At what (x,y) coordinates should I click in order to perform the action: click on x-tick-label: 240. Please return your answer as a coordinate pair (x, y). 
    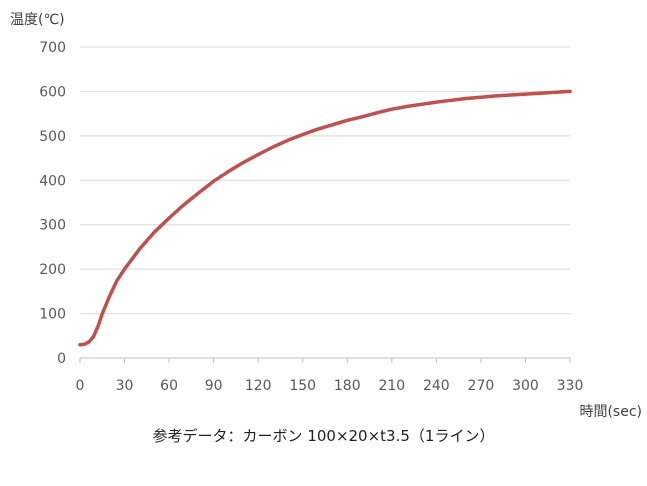
    Looking at the image, I should click on (436, 386).